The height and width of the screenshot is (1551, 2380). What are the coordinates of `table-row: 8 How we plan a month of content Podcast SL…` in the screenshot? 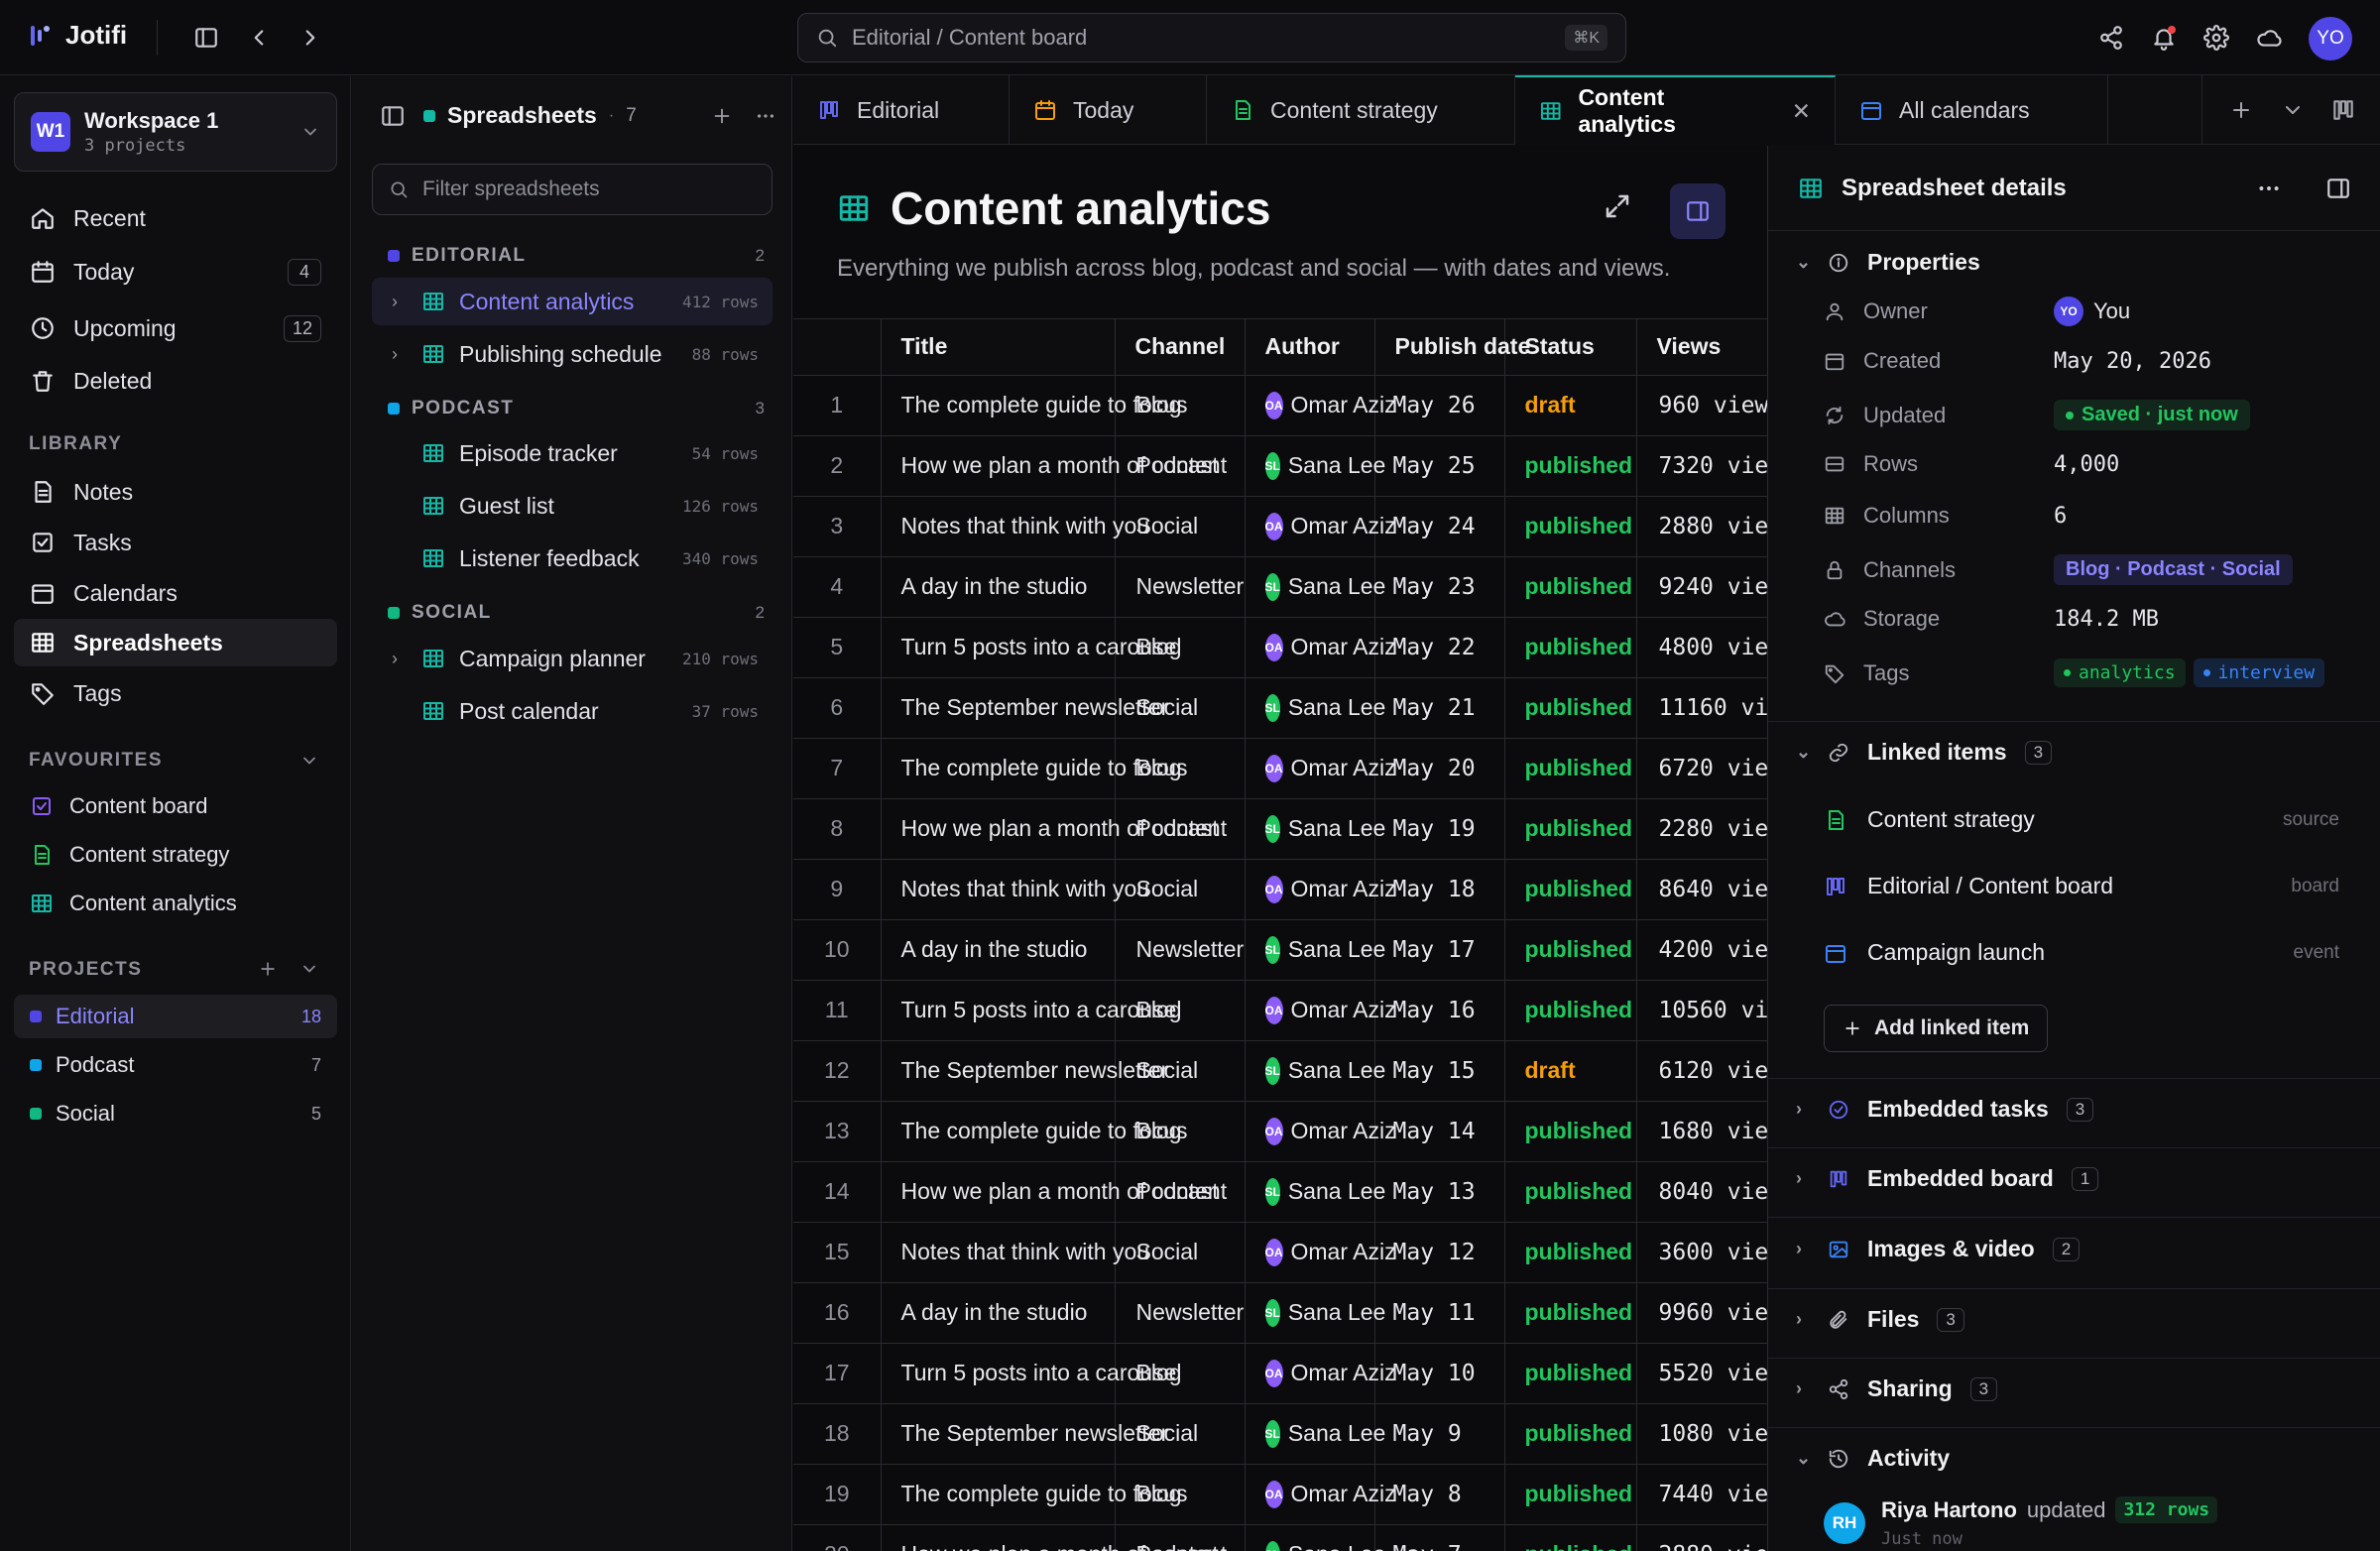 It's located at (1280, 829).